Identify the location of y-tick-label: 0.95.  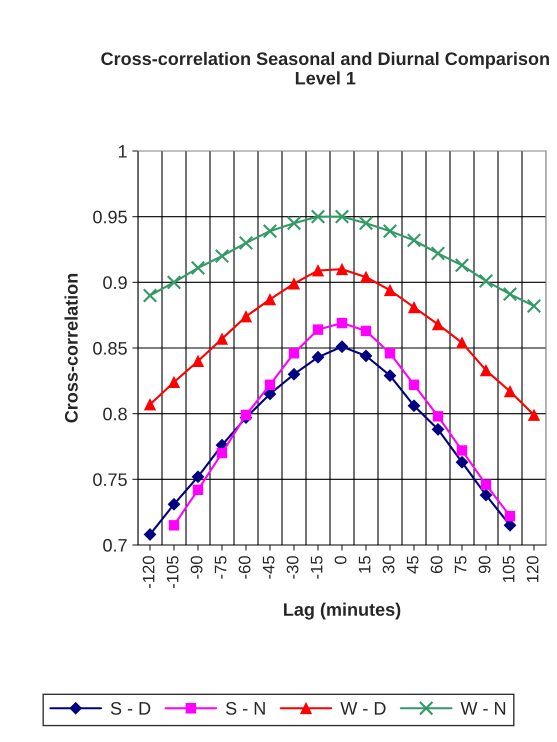
(110, 217).